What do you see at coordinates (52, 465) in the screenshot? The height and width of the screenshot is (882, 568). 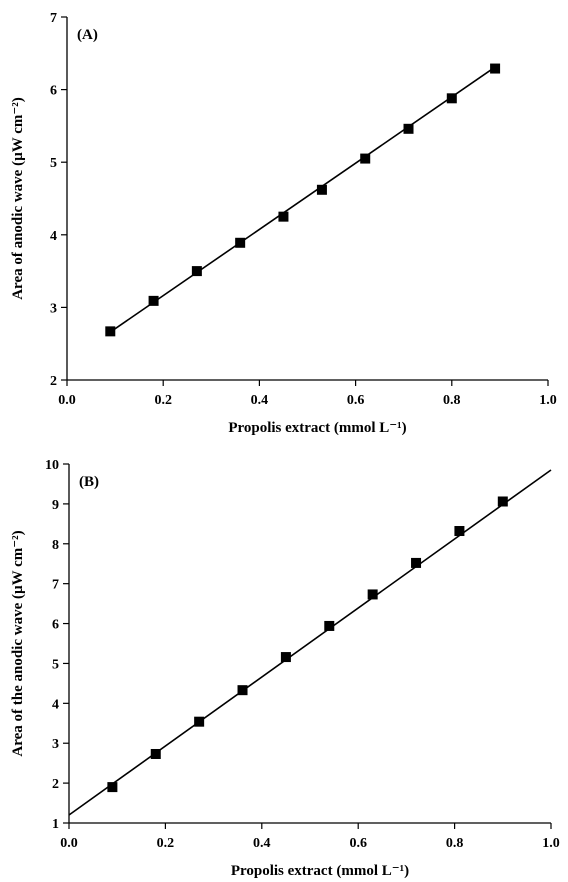 I see `y-tick-label: 10` at bounding box center [52, 465].